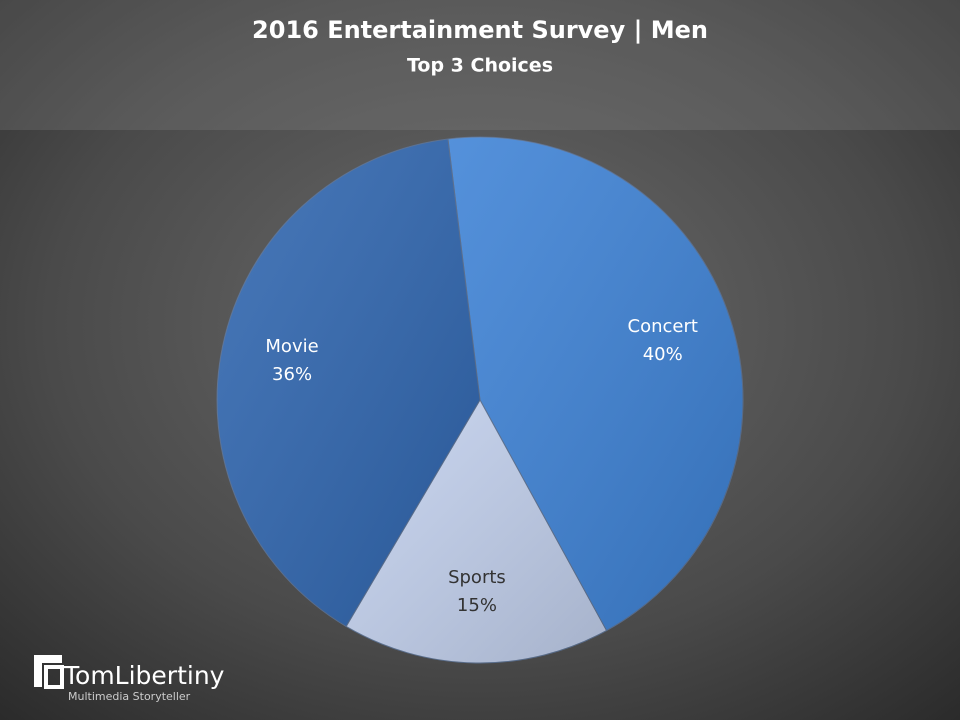 The height and width of the screenshot is (724, 960). What do you see at coordinates (129, 696) in the screenshot?
I see `brand-tagline: Multimedia Storyteller` at bounding box center [129, 696].